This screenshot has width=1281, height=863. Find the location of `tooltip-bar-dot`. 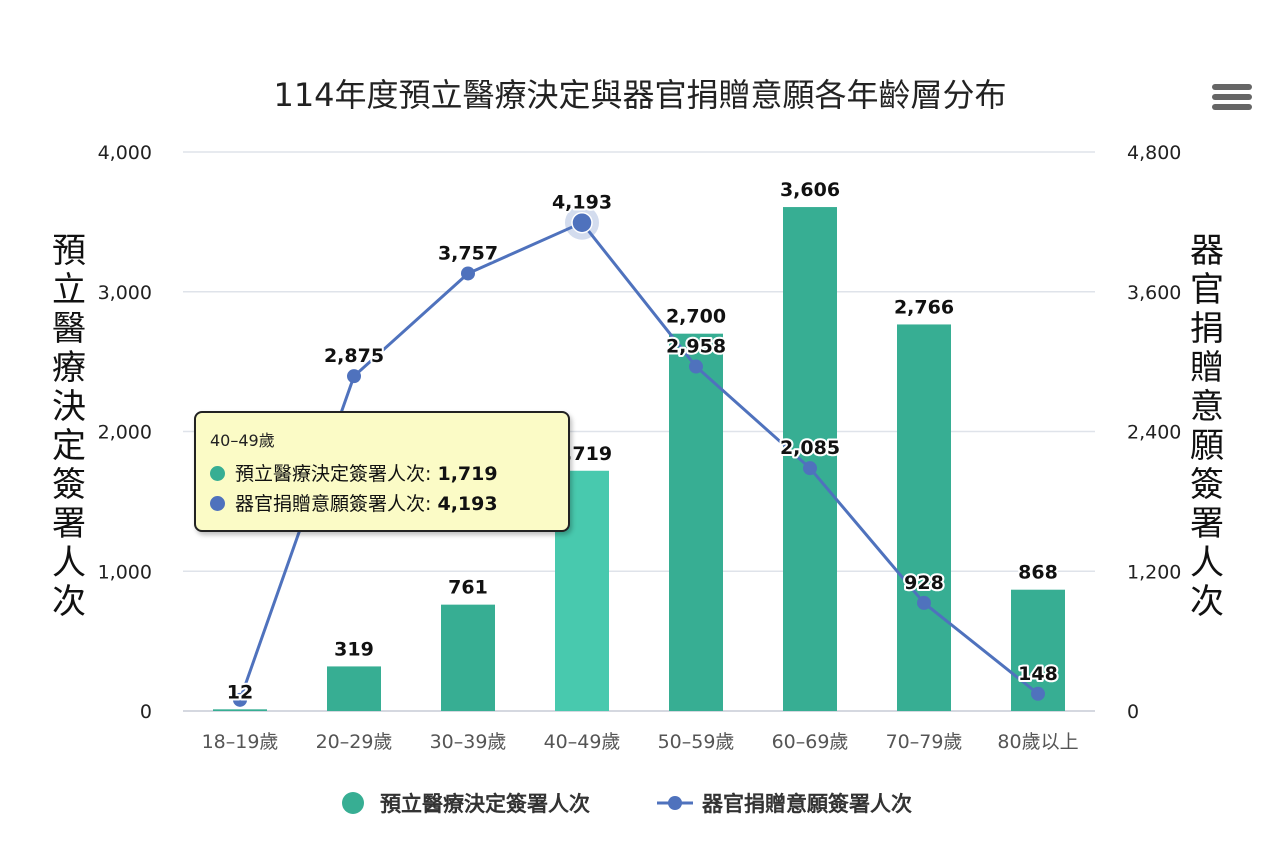

tooltip-bar-dot is located at coordinates (217, 473).